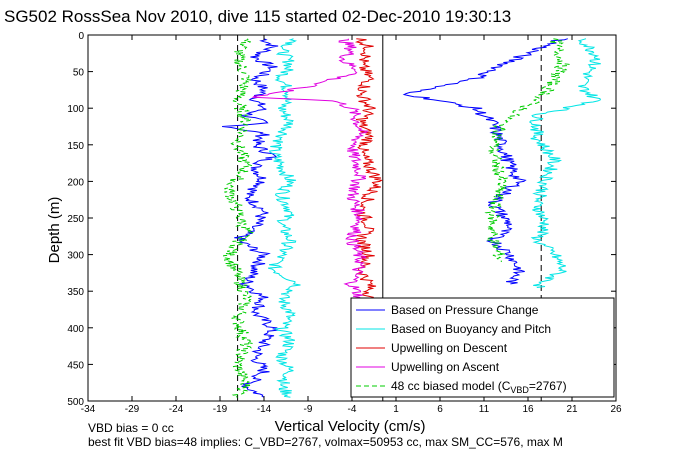 The height and width of the screenshot is (454, 681). Describe the element at coordinates (75, 219) in the screenshot. I see `y-tick-label: 250` at that location.